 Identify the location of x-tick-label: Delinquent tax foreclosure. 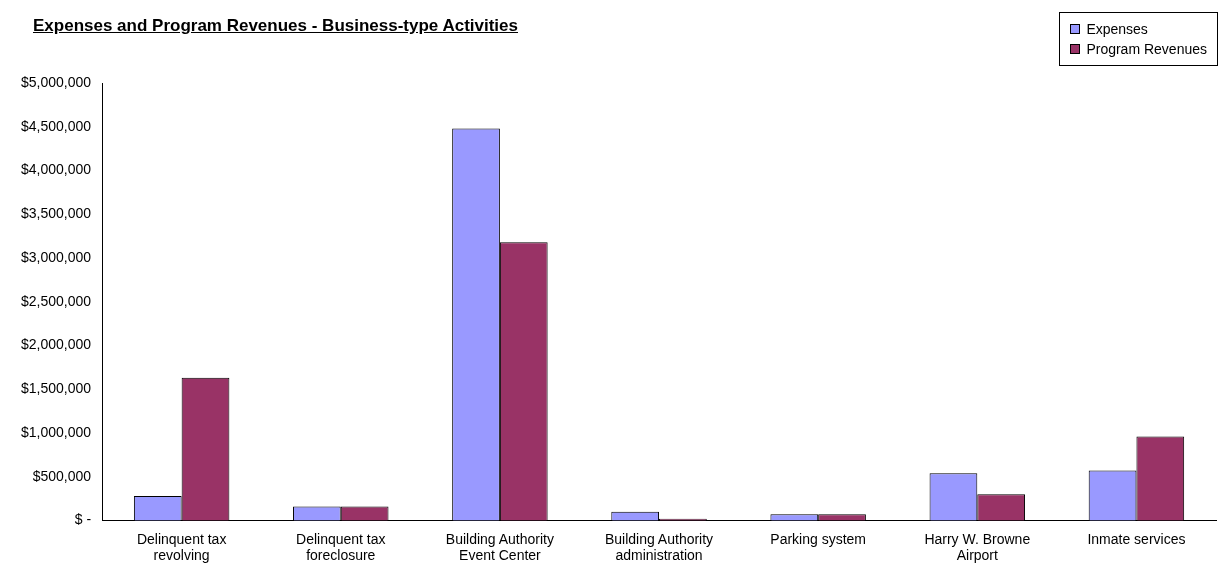
(341, 547).